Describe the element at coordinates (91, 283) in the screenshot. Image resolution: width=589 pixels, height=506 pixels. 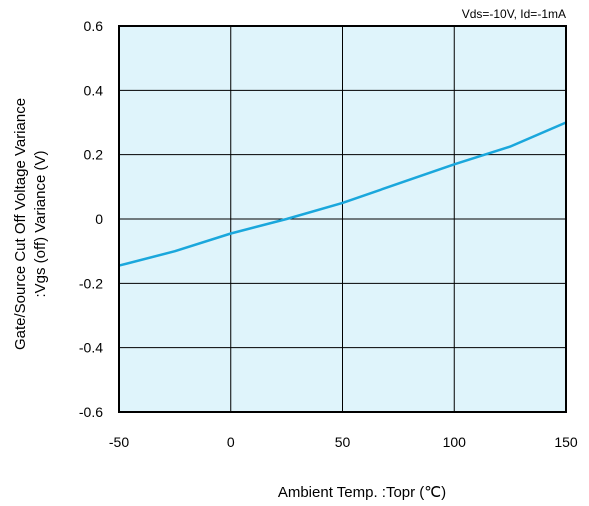
I see `y-tick-label: -0.2` at that location.